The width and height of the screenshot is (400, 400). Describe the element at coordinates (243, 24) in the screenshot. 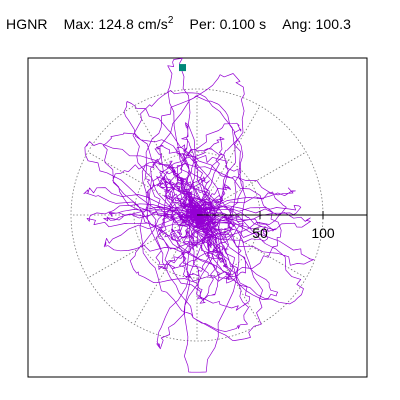

I see `period-value: 0.100 s` at that location.